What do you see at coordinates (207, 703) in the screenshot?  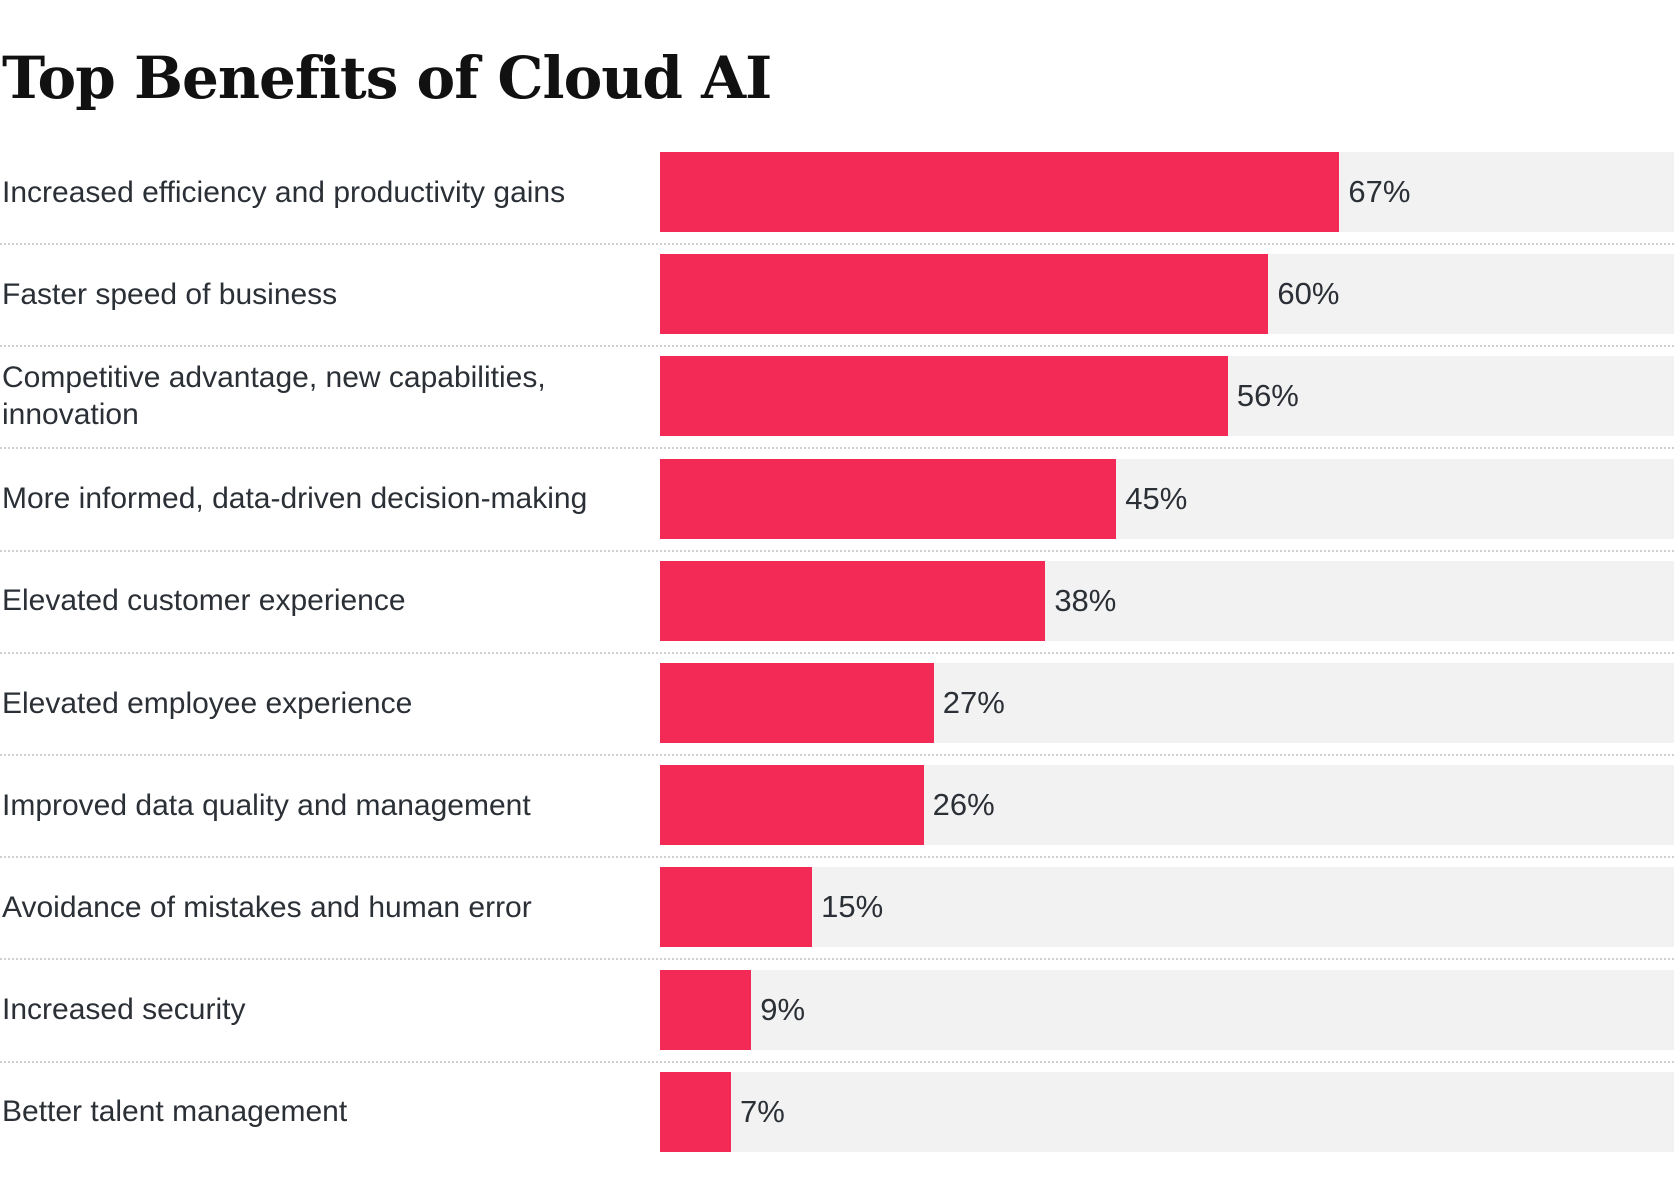 I see `category-label: Elevated employee experience` at bounding box center [207, 703].